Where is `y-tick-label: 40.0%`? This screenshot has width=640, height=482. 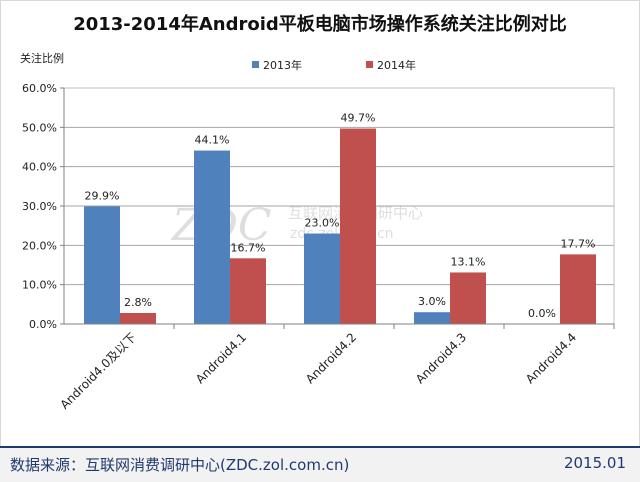
y-tick-label: 40.0% is located at coordinates (39, 167).